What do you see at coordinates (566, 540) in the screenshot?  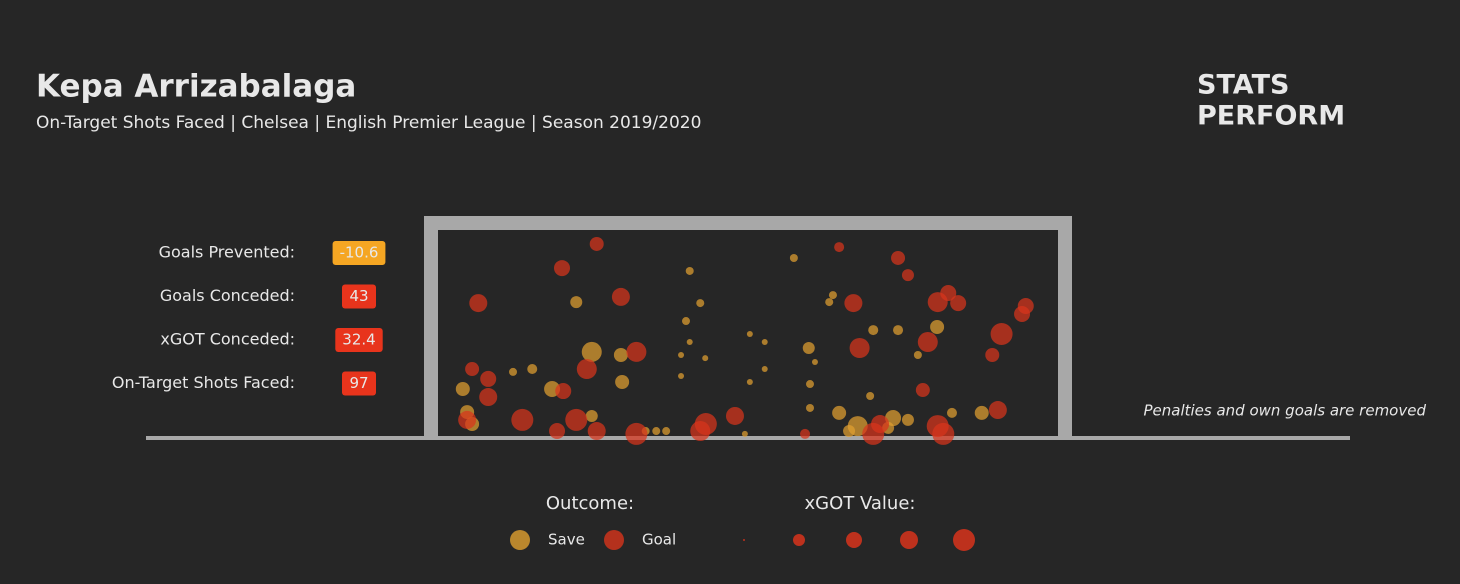 I see `legend-label: Save` at bounding box center [566, 540].